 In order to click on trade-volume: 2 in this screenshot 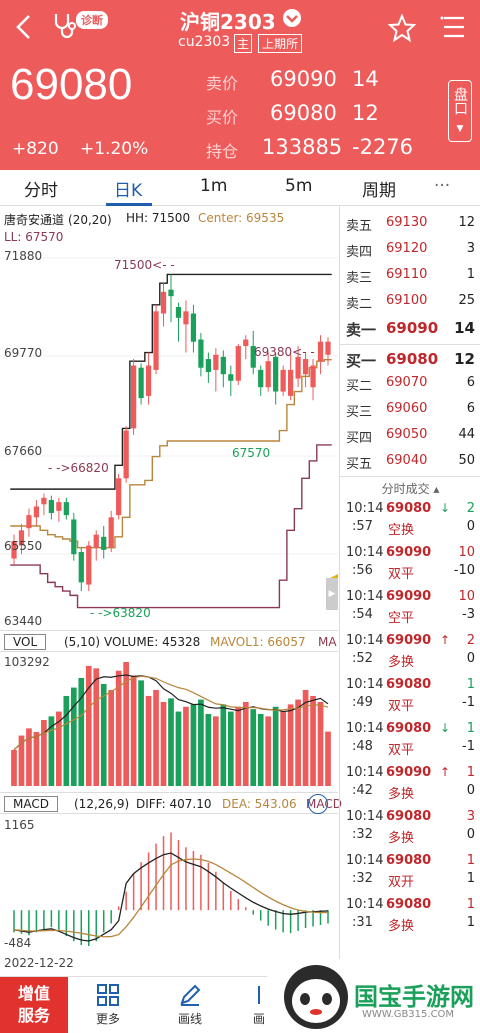, I will do `click(470, 508)`.